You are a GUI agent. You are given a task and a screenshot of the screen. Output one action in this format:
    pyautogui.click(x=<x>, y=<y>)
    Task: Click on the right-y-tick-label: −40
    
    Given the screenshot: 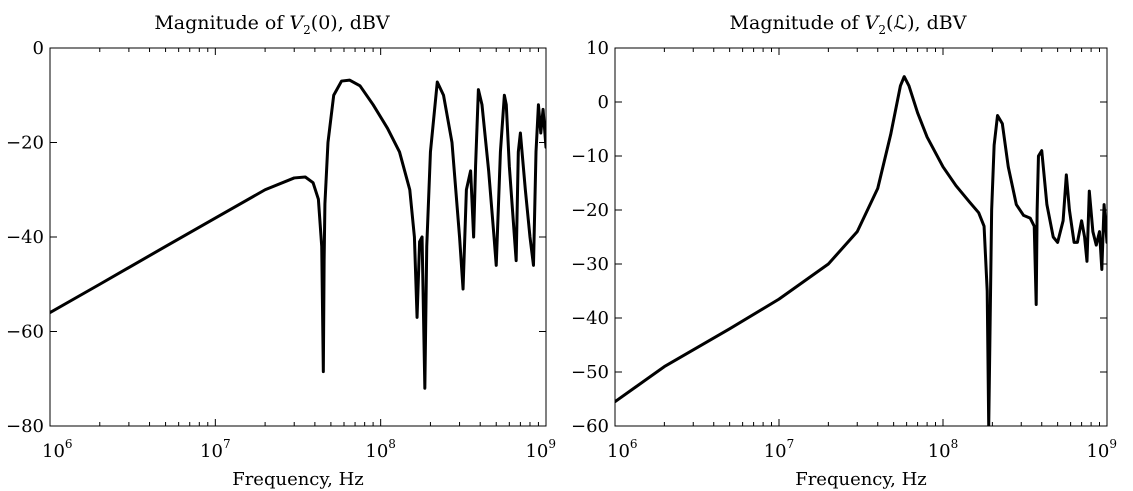 What is the action you would take?
    pyautogui.click(x=590, y=318)
    